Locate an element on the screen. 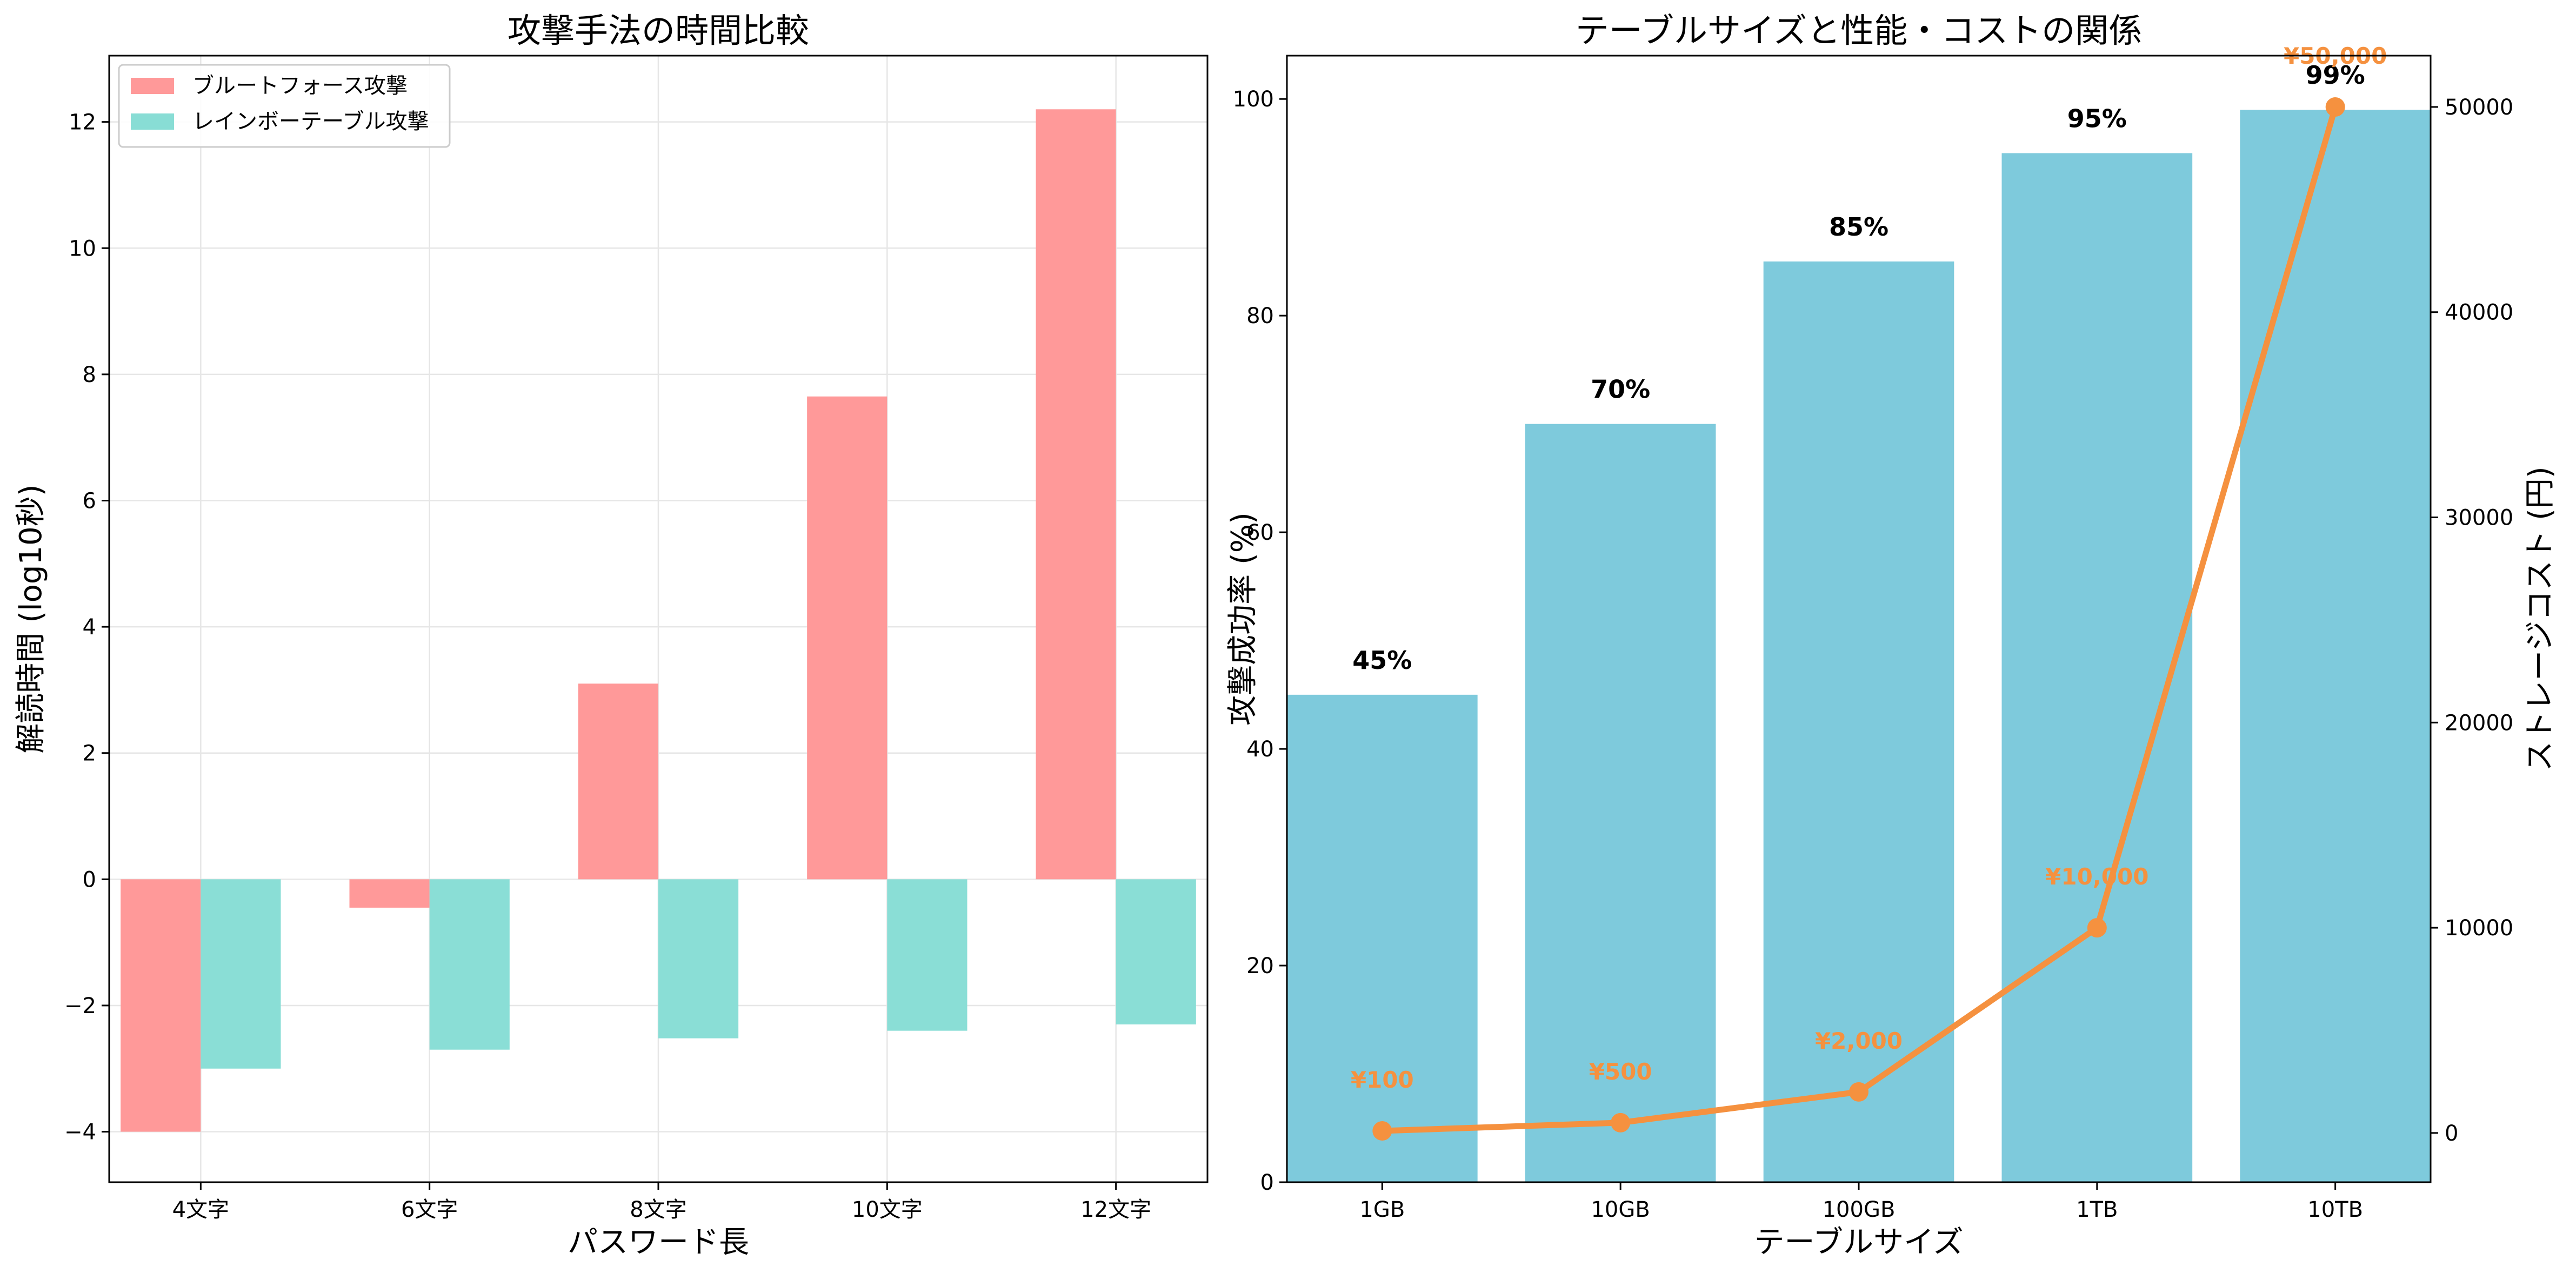  cost-label: ¥100 is located at coordinates (1383, 1080).